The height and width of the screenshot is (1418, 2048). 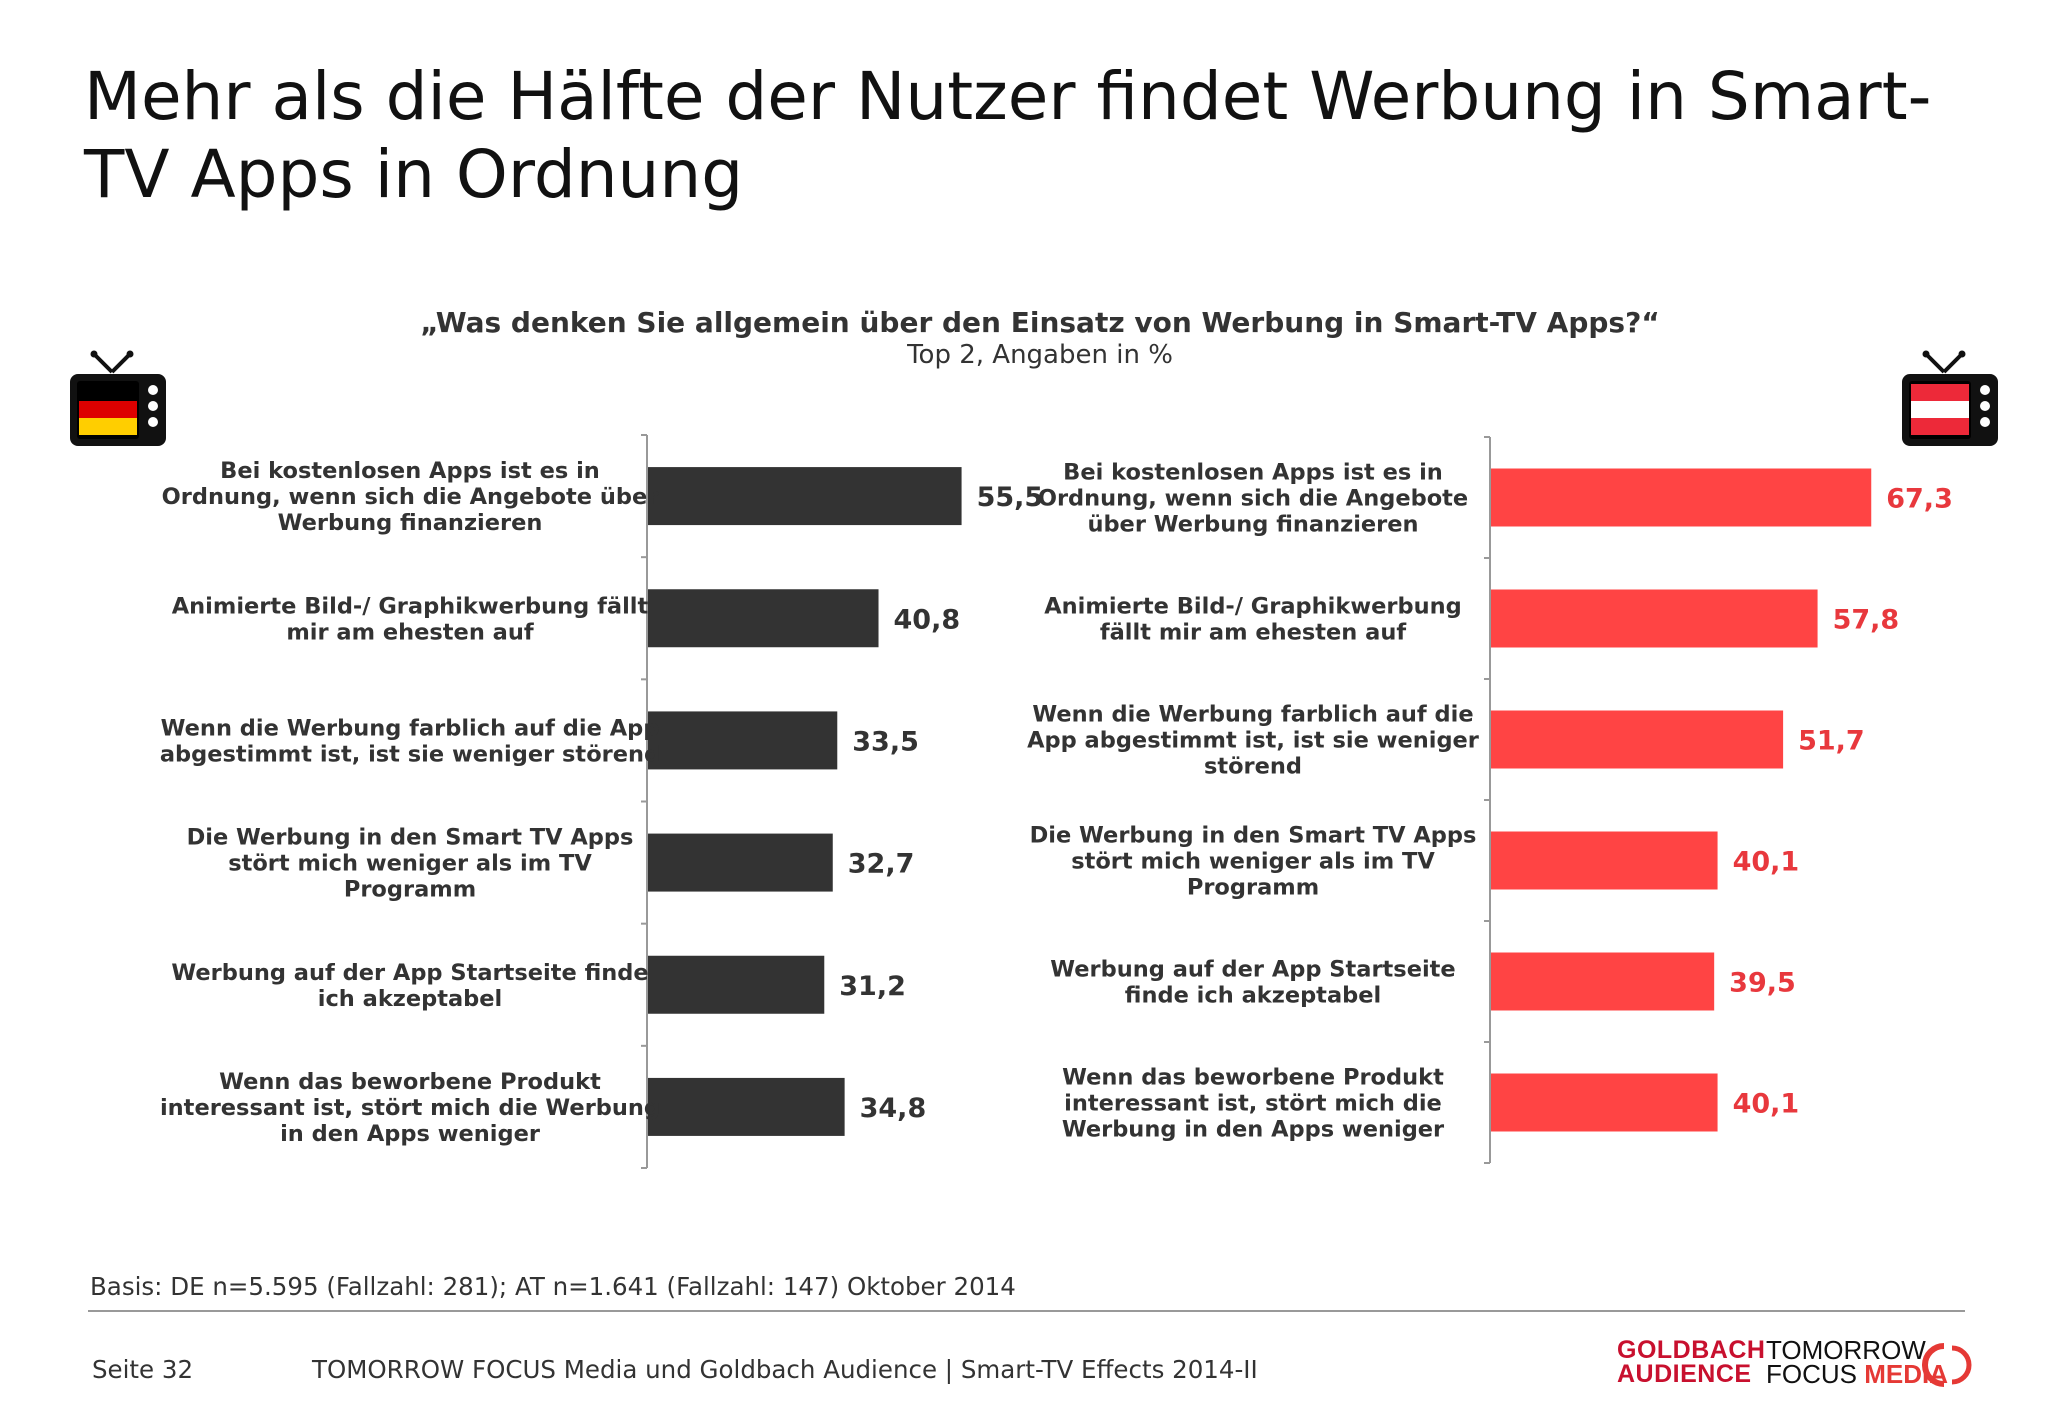 What do you see at coordinates (1919, 499) in the screenshot?
I see `at-value-label: 67,3` at bounding box center [1919, 499].